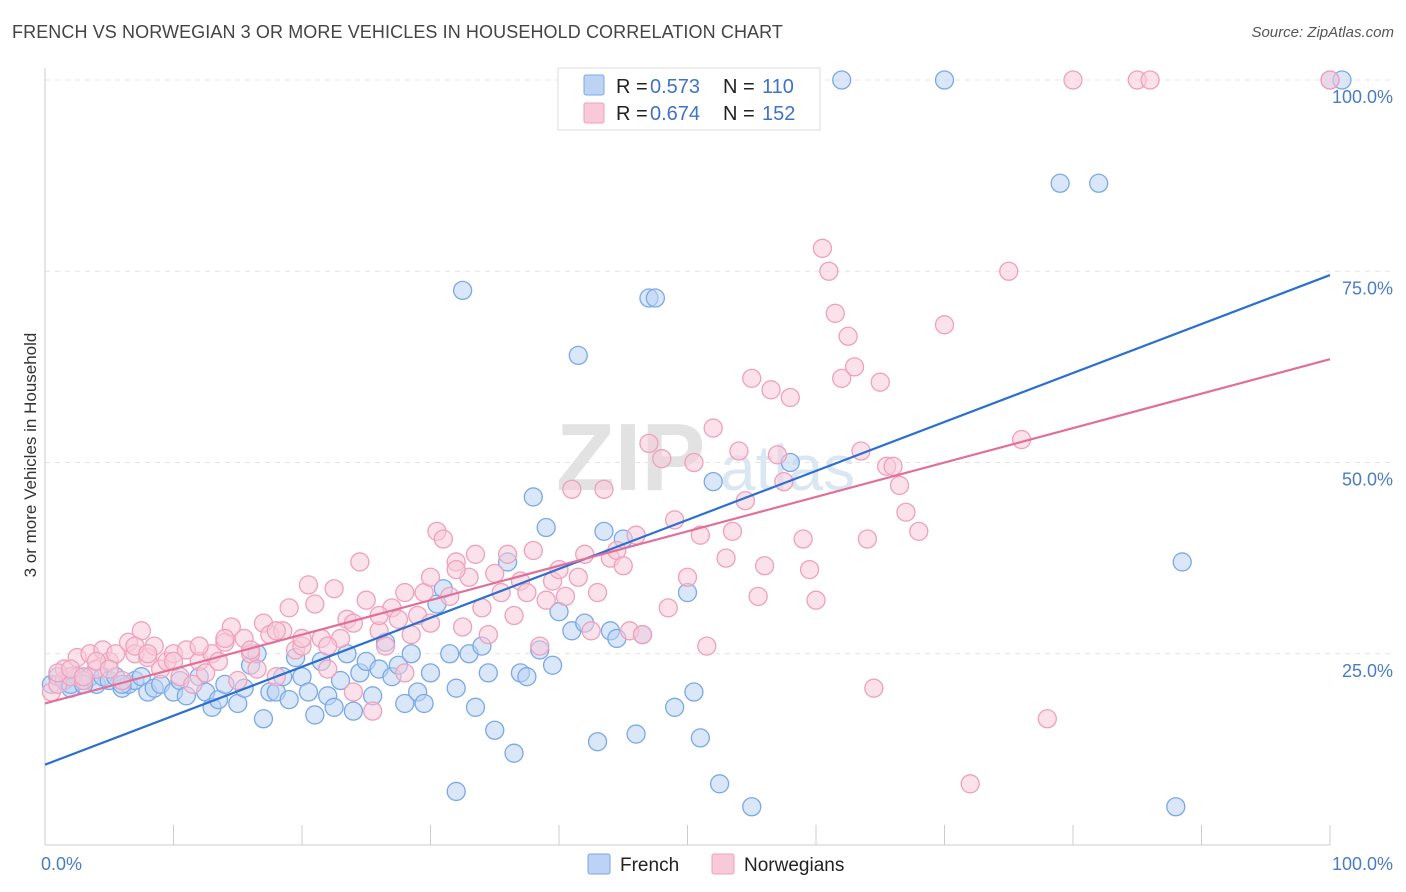 The width and height of the screenshot is (1406, 892). Describe the element at coordinates (594, 113) in the screenshot. I see `legend-swatch-norwegians` at that location.